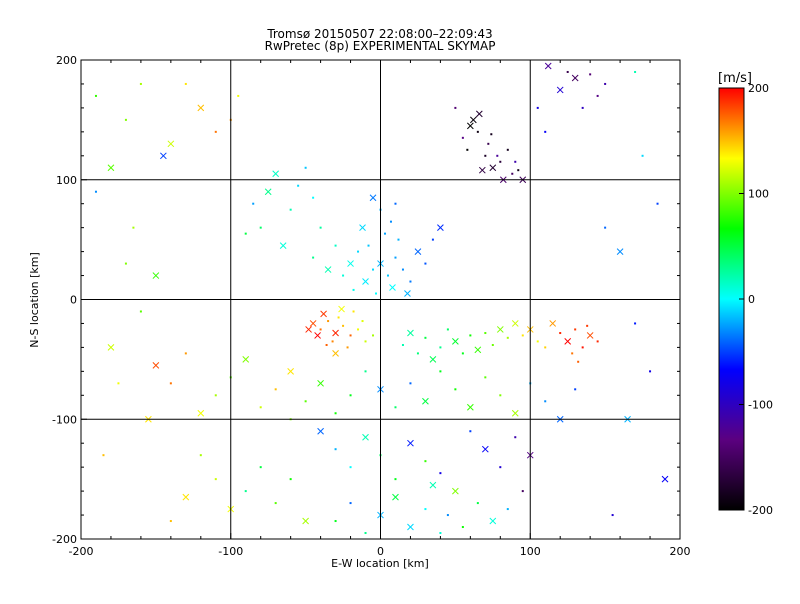 Image resolution: width=800 pixels, height=604 pixels. I want to click on x-tick-label: -100, so click(230, 551).